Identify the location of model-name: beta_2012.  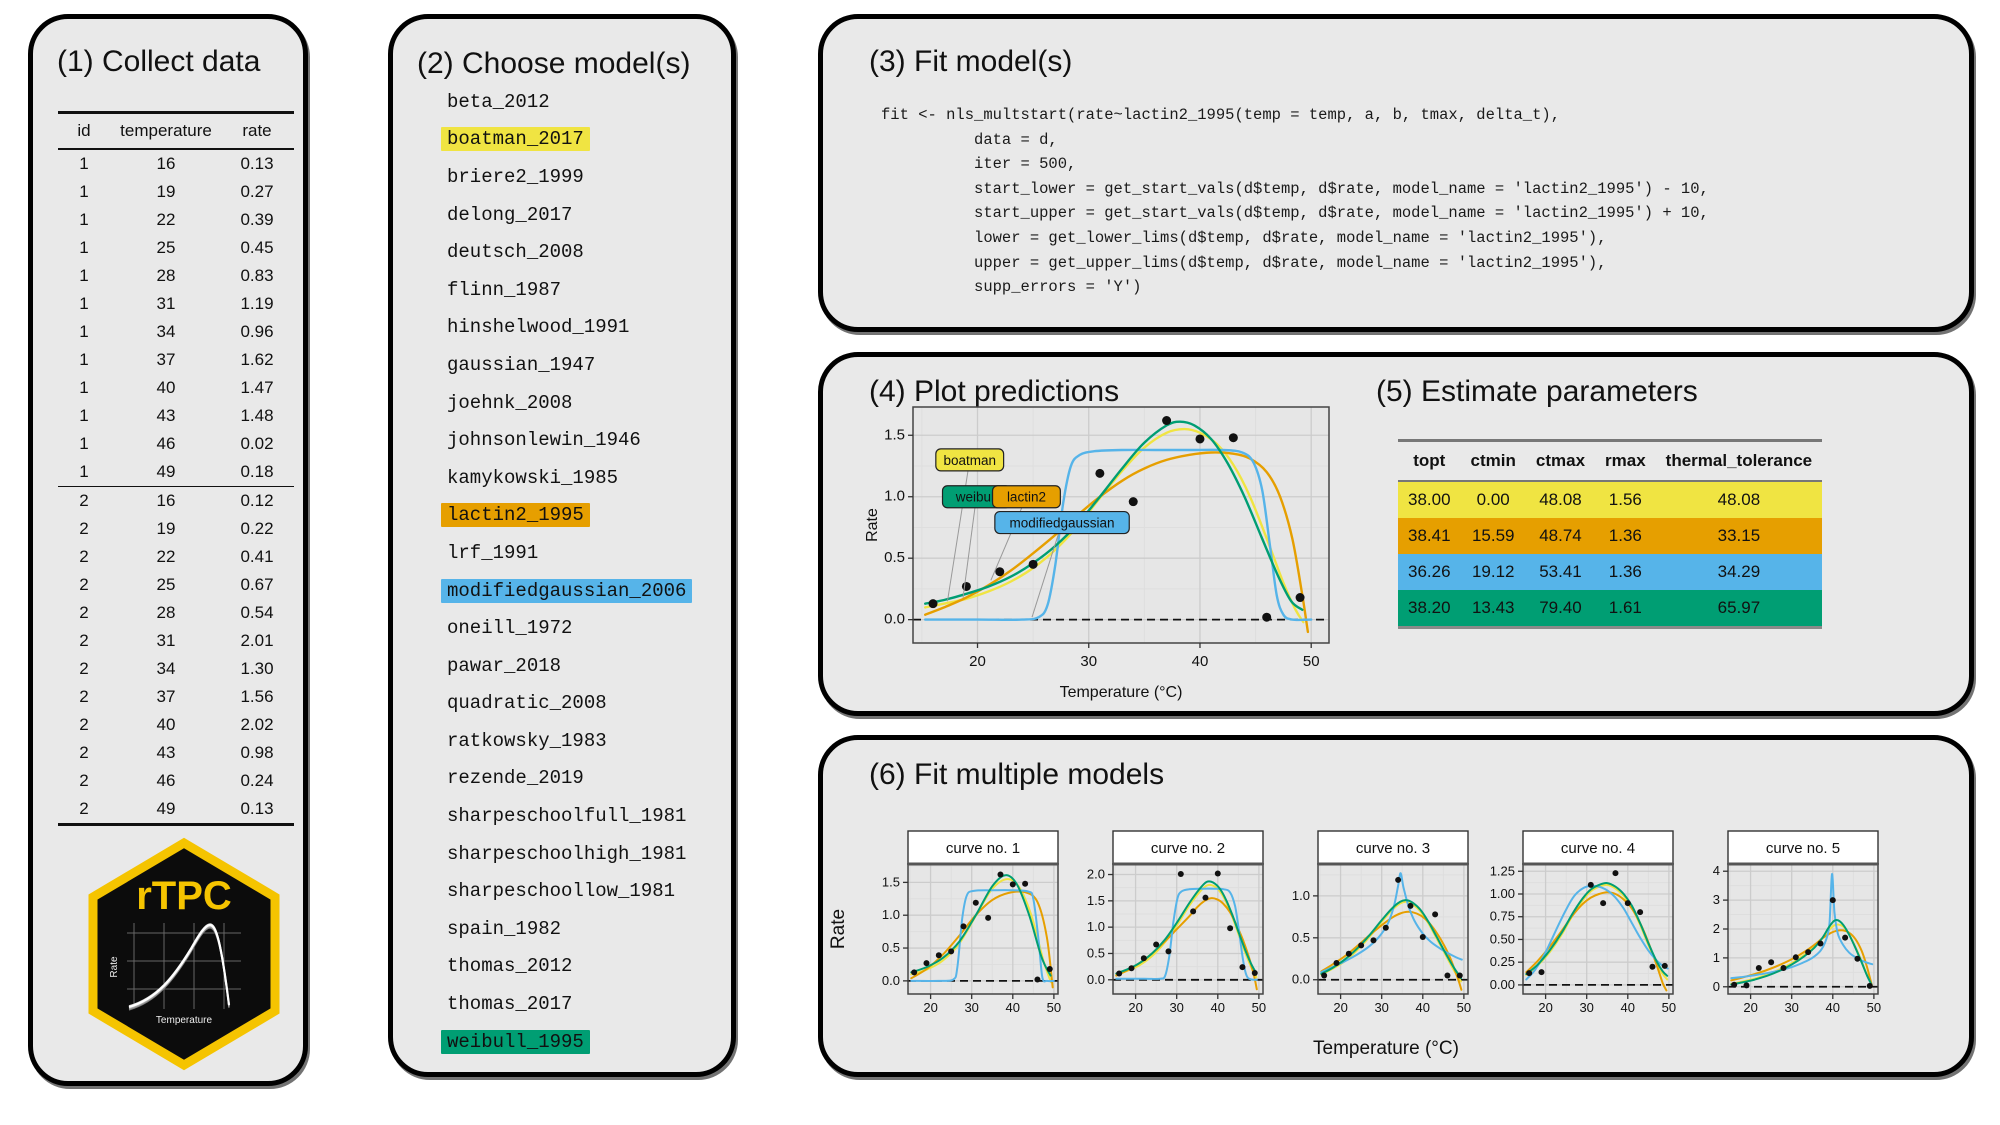
(498, 101).